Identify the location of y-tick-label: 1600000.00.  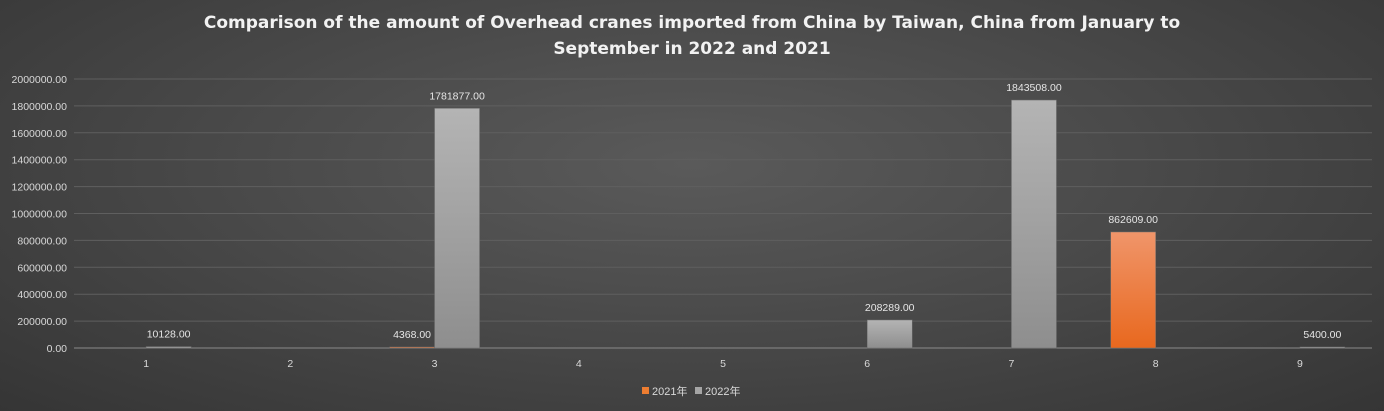
(40, 134).